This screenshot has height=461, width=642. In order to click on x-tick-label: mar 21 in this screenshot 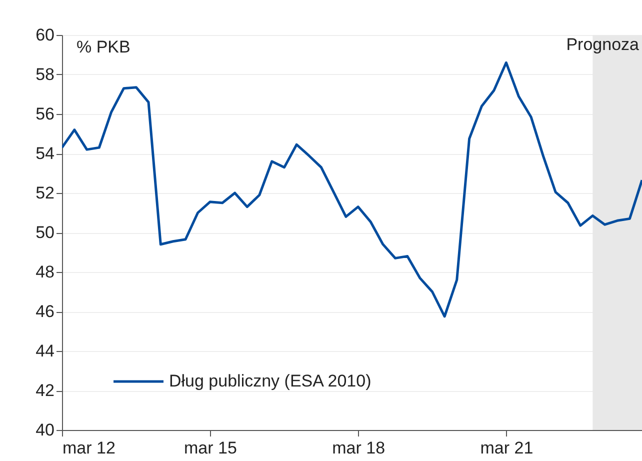, I will do `click(507, 448)`.